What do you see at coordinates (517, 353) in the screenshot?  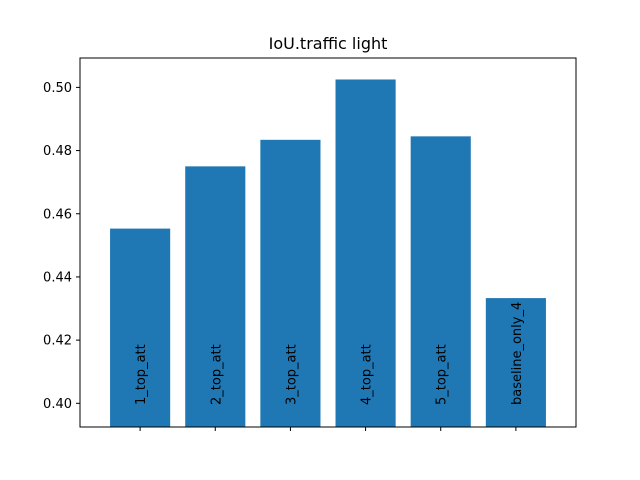 I see `bar-label-baseline_only_4: baseline_only_4` at bounding box center [517, 353].